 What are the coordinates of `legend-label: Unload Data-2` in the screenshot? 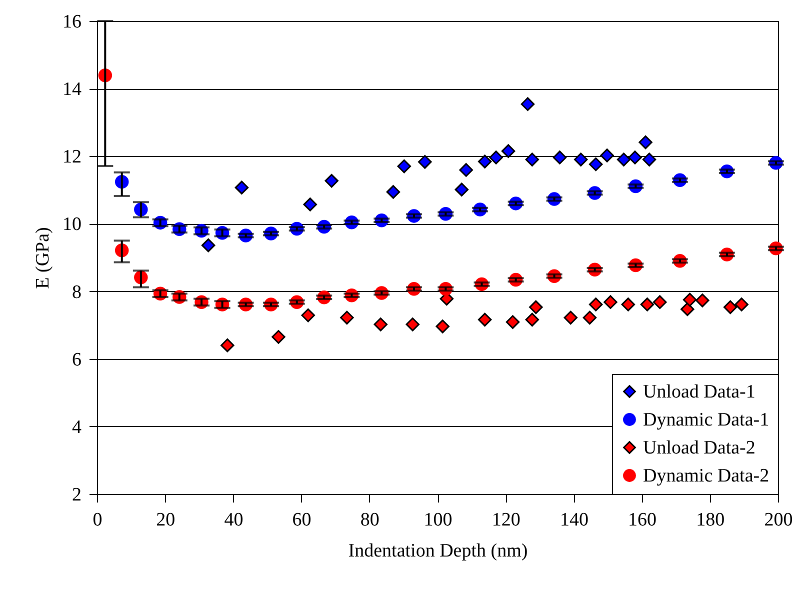 It's located at (699, 448).